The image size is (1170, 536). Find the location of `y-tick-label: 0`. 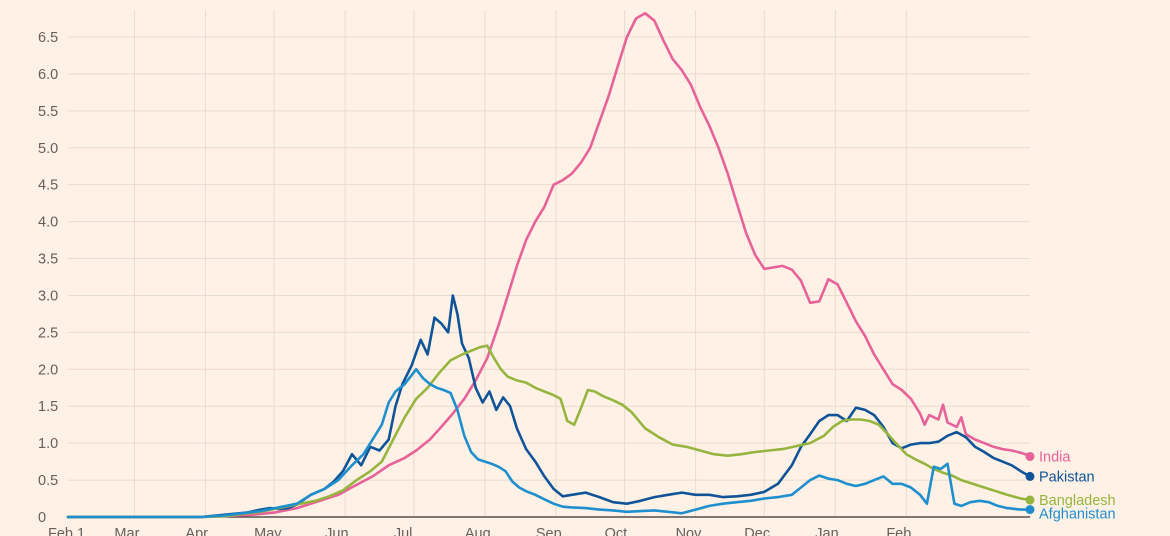

y-tick-label: 0 is located at coordinates (42, 518).